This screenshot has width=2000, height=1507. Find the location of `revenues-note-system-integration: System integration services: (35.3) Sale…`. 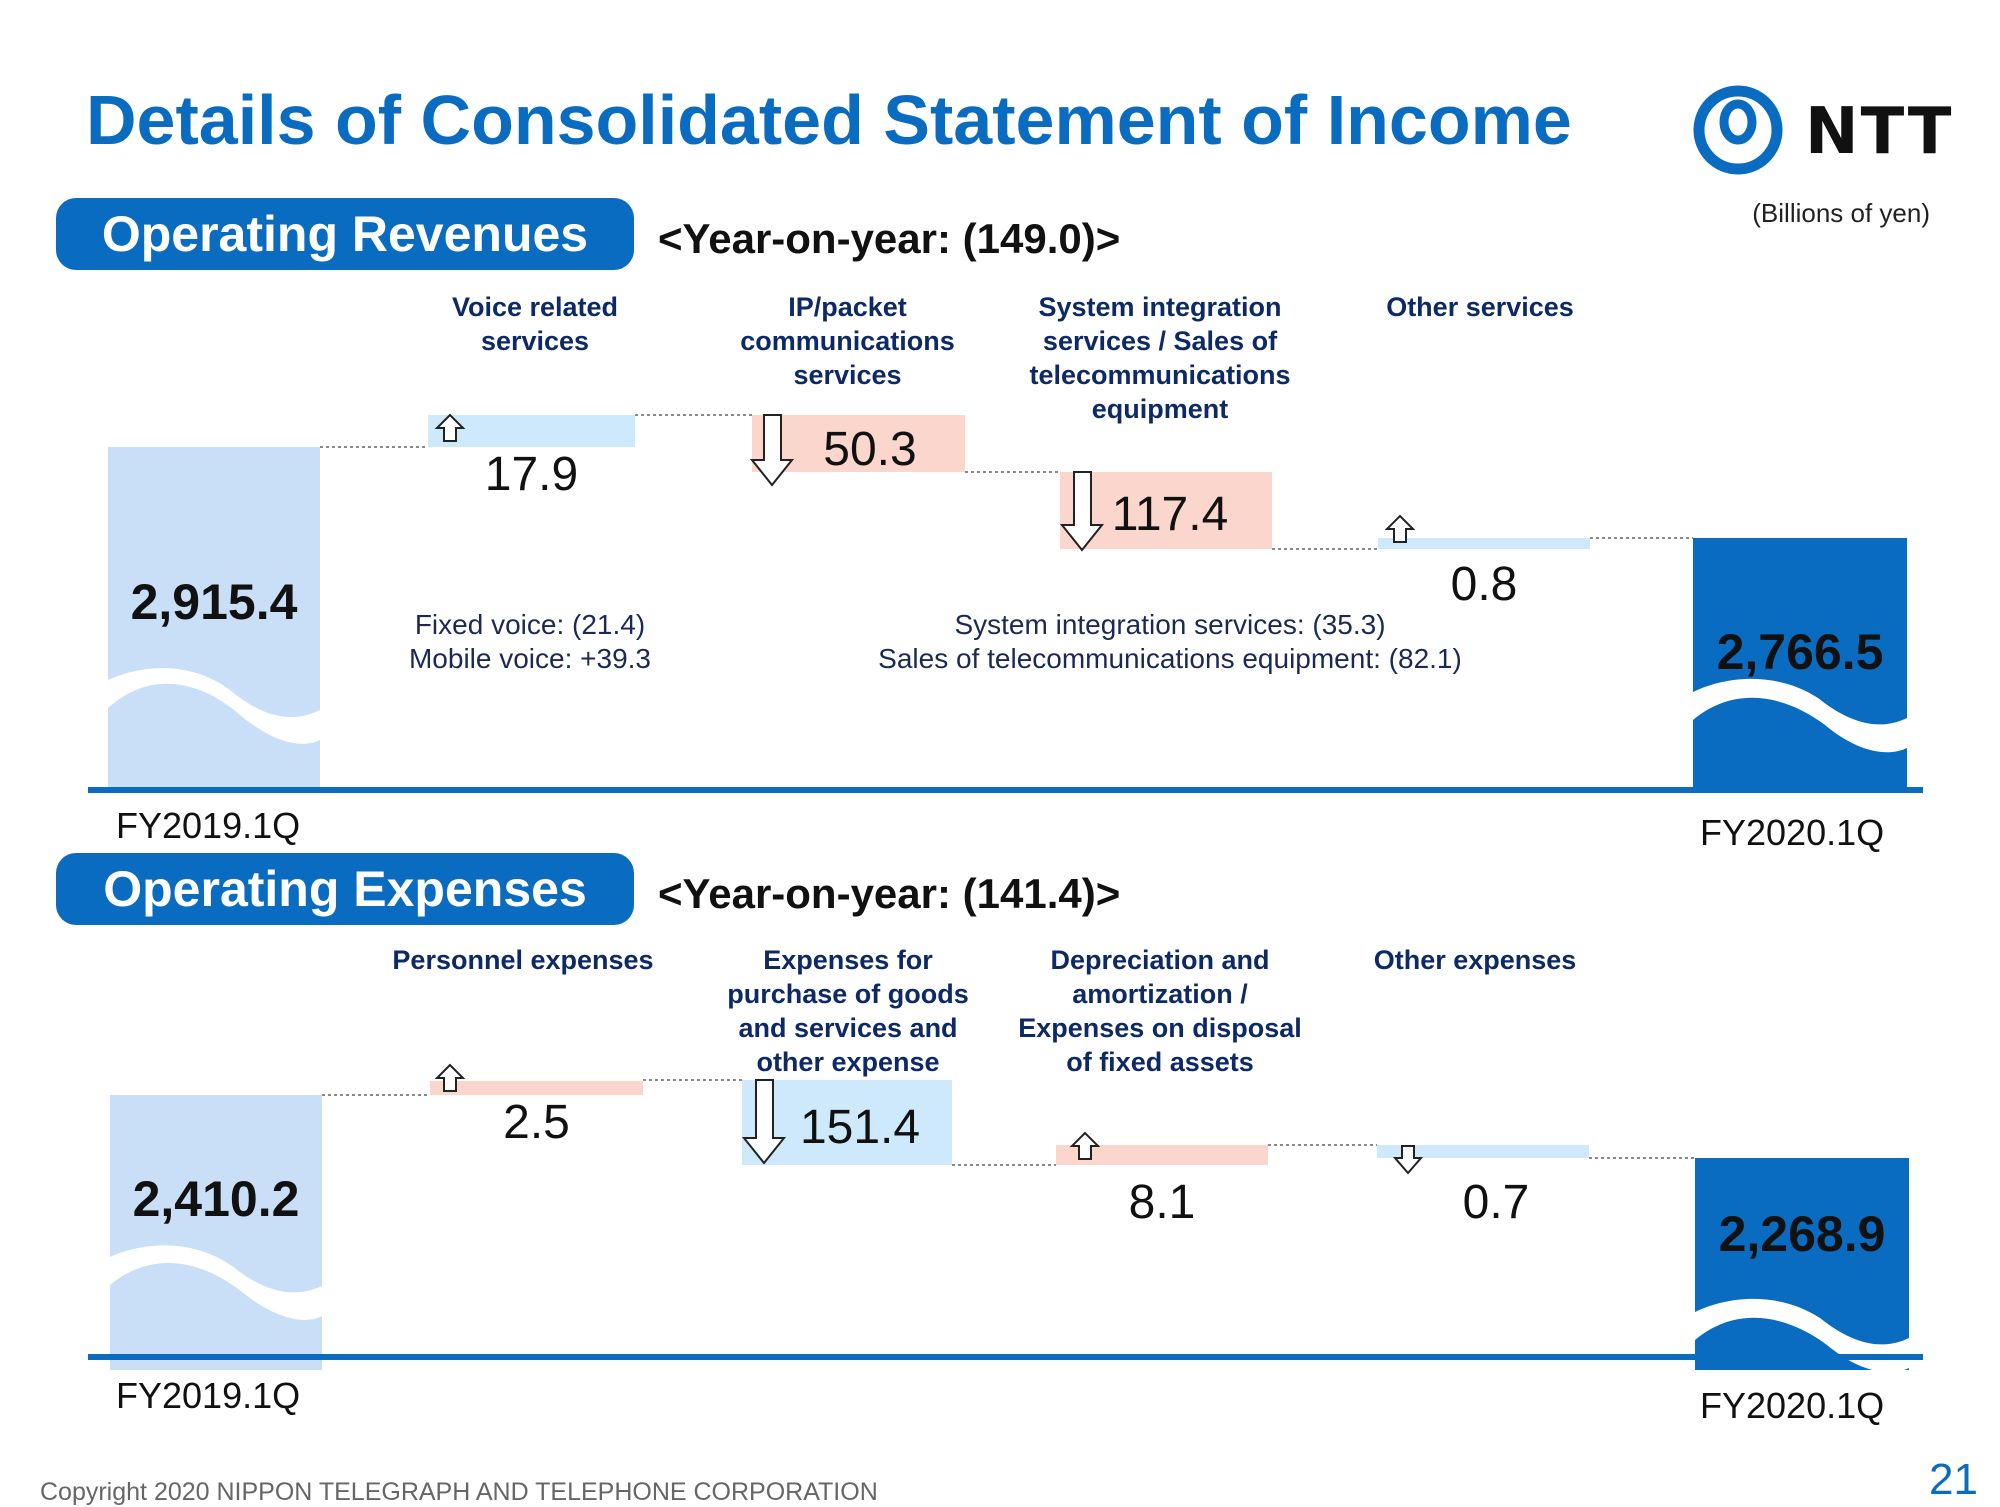

revenues-note-system-integration: System integration services: (35.3) Sale… is located at coordinates (1170, 641).